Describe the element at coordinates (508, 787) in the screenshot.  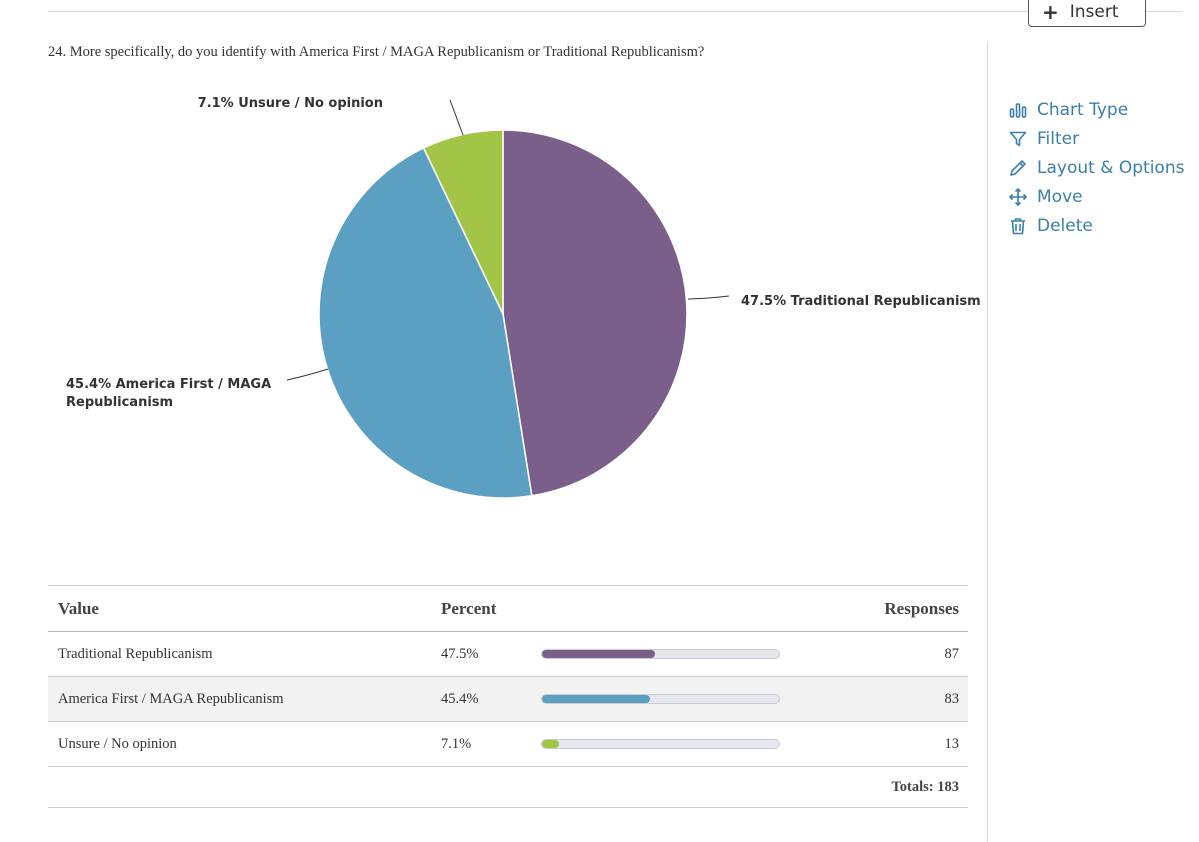
I see `totals-row: Totals: 183` at that location.